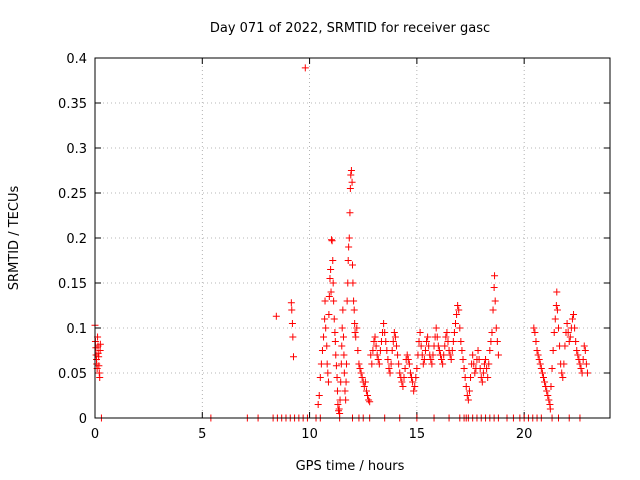 The image size is (640, 480). What do you see at coordinates (350, 466) in the screenshot?
I see `x-axis-label: GPS time / hours` at bounding box center [350, 466].